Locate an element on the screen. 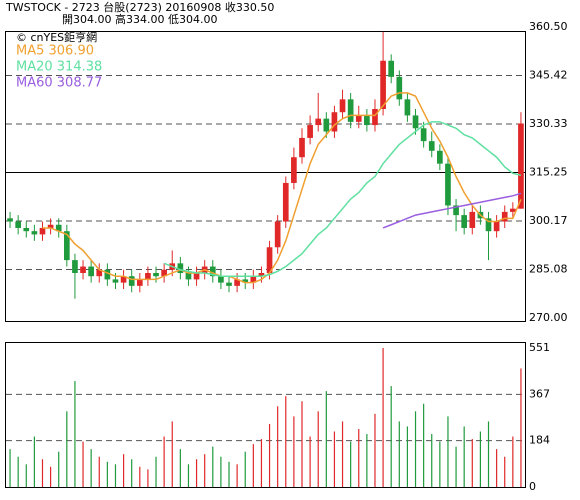 The image size is (580, 500). ma-line is located at coordinates (452, 210).